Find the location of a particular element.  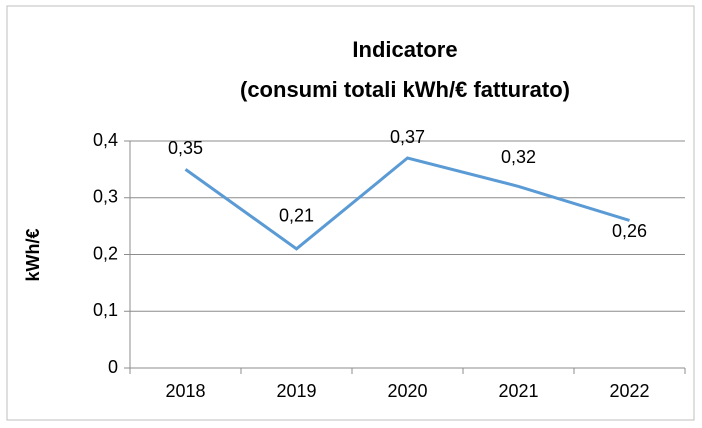

y-axis-label: kWh/€ is located at coordinates (33, 254).